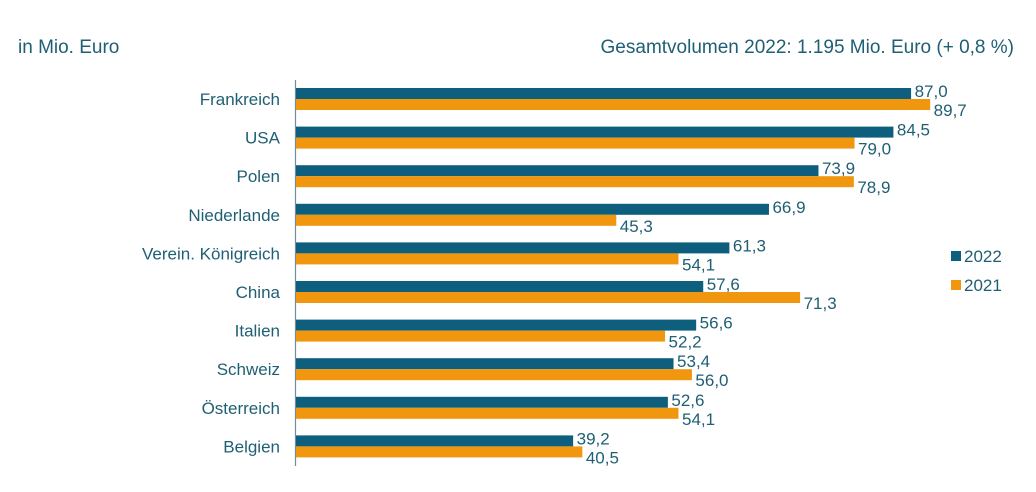  What do you see at coordinates (956, 285) in the screenshot?
I see `legend-swatch-2021` at bounding box center [956, 285].